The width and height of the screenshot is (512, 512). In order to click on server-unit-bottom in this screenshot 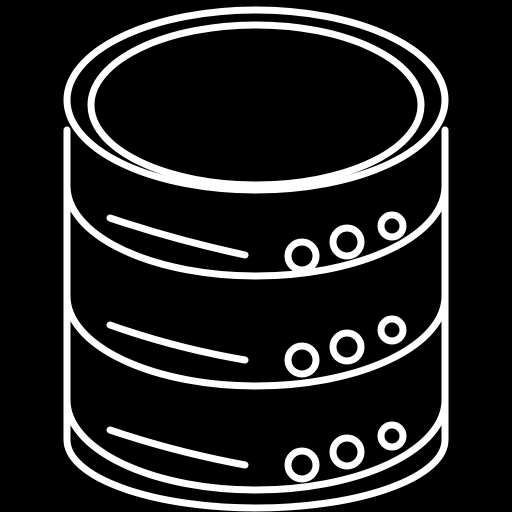, I will do `click(256, 452)`.